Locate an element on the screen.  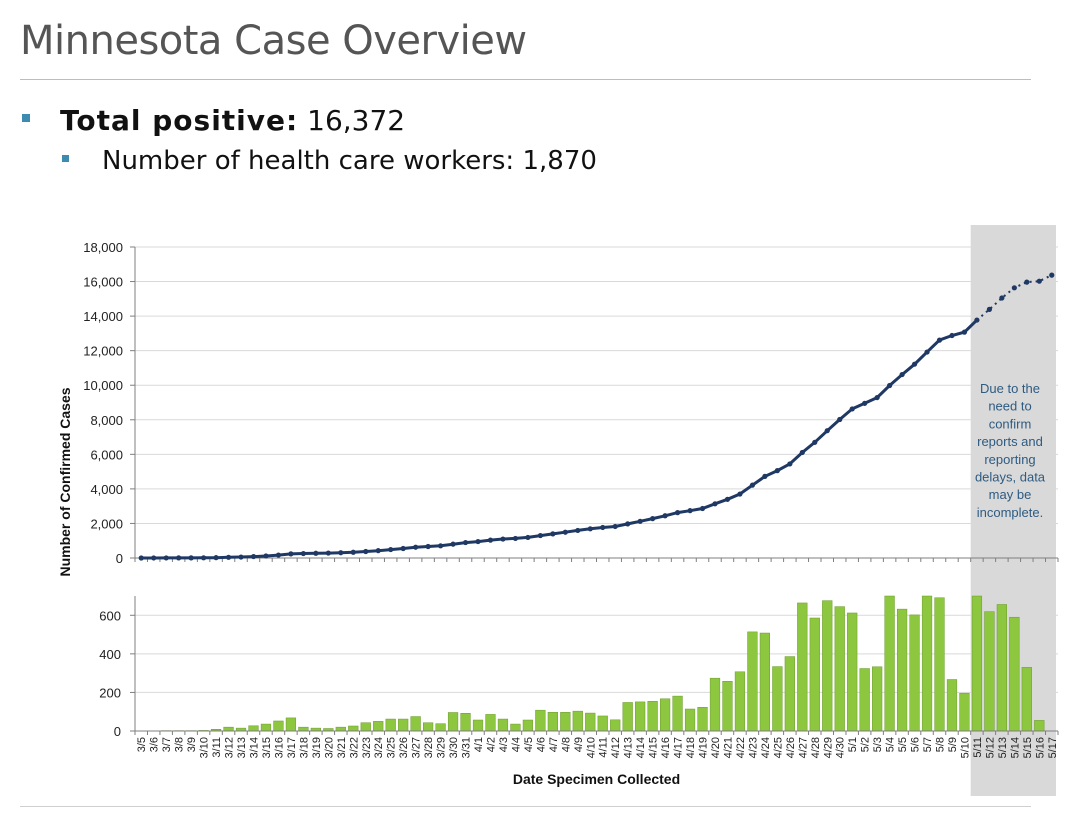
date-tick-label: 5/11 is located at coordinates (978, 747).